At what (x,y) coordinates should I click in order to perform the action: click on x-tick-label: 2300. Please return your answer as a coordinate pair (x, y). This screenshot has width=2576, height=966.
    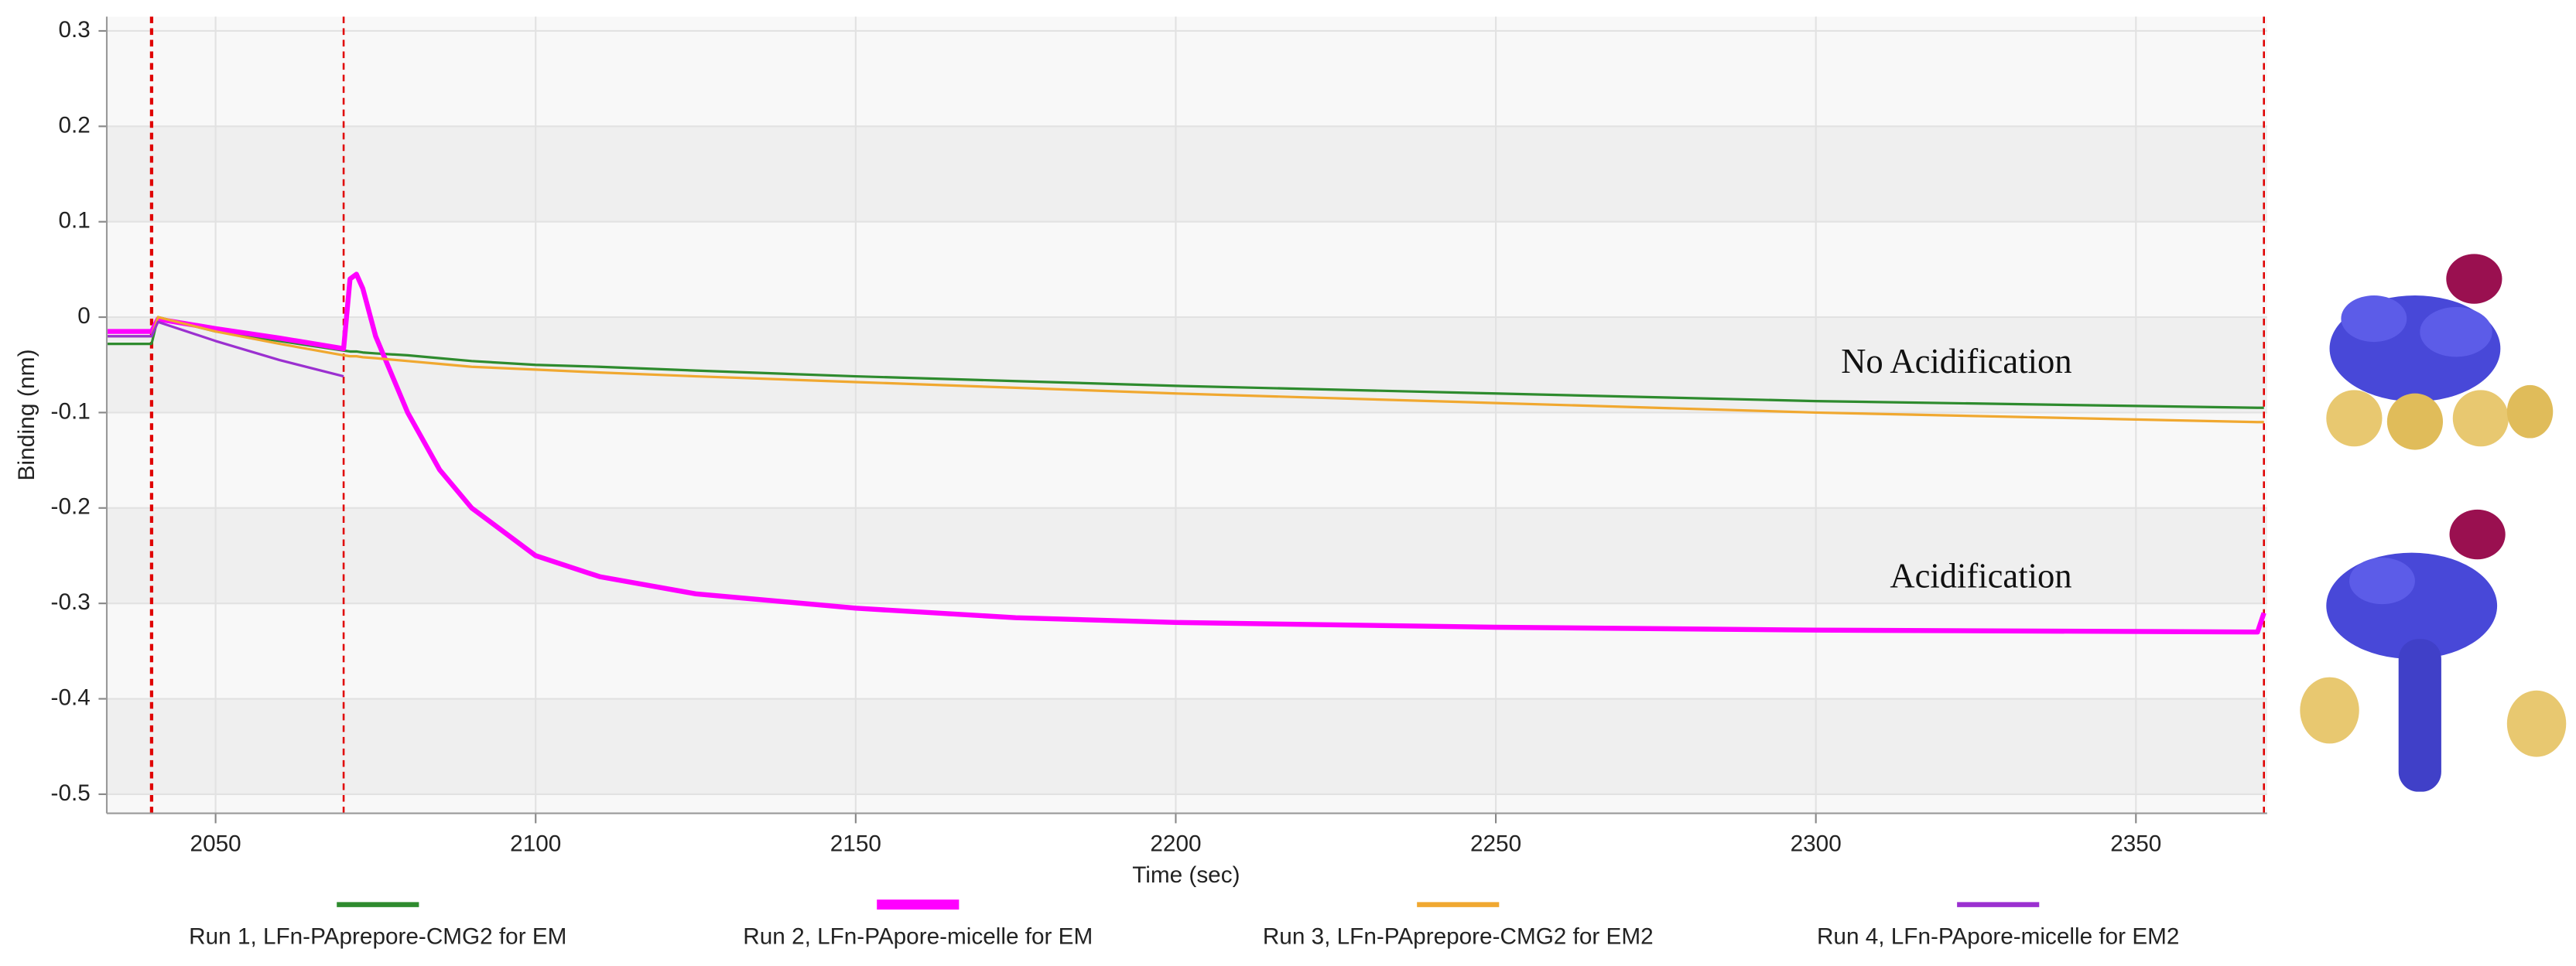
    Looking at the image, I should click on (1816, 843).